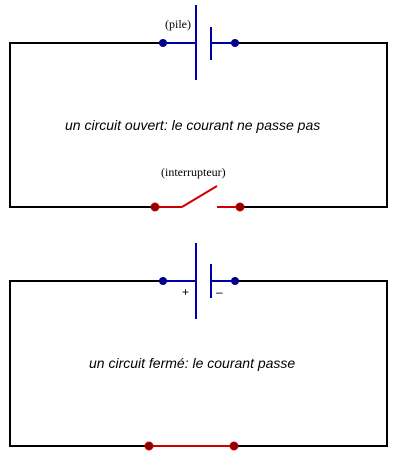 This screenshot has height=456, width=400. Describe the element at coordinates (185, 292) in the screenshot. I see `plus-sign: +` at that location.